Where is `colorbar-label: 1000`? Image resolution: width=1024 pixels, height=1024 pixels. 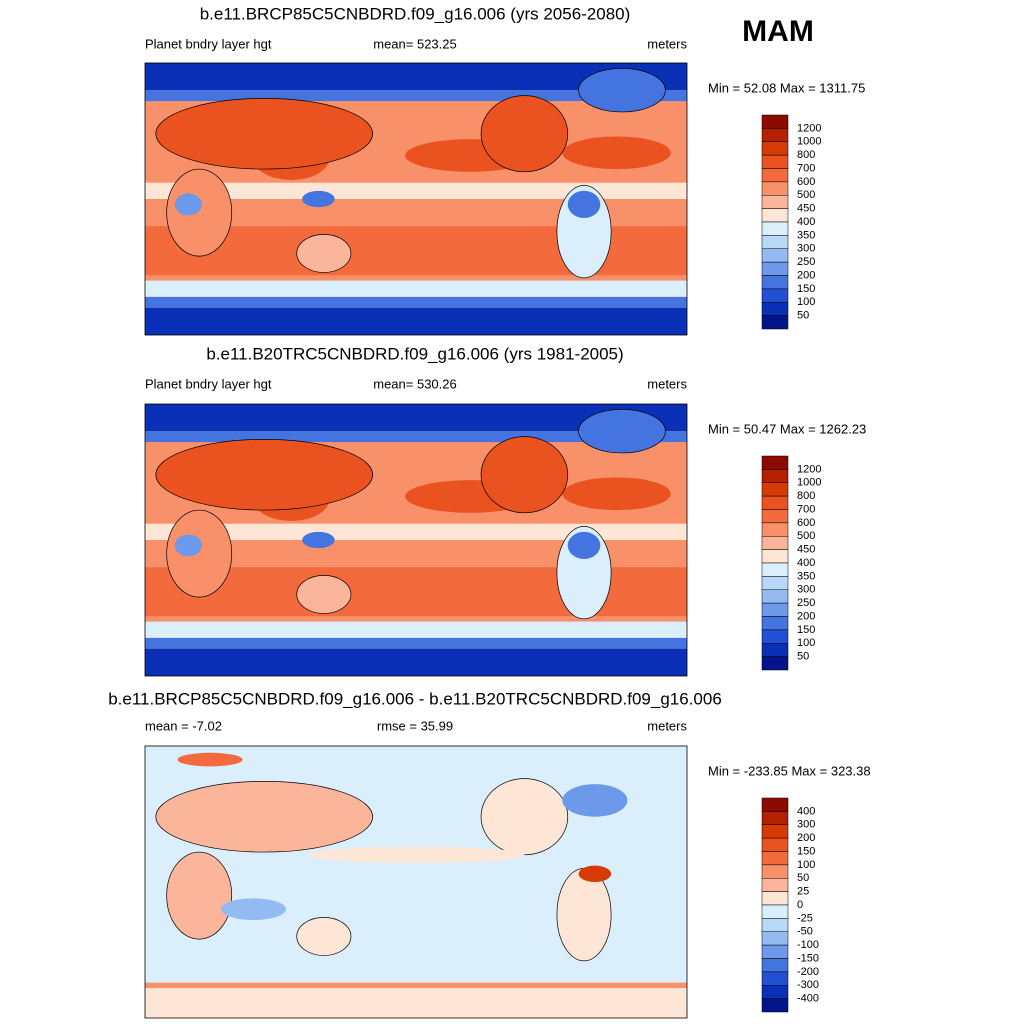
colorbar-label: 1000 is located at coordinates (809, 142).